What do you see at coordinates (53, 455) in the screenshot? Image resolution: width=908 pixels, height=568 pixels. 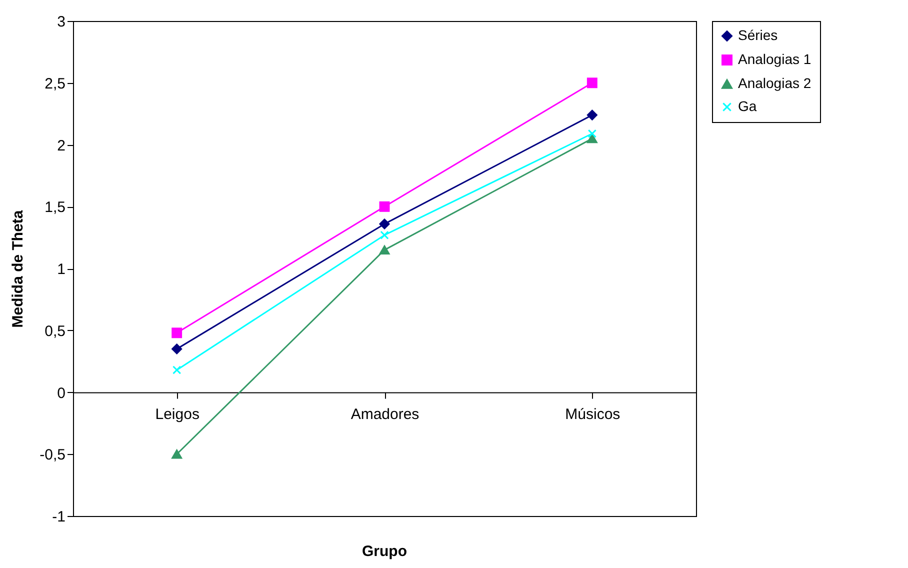 I see `y-tick-label: -0,5` at bounding box center [53, 455].